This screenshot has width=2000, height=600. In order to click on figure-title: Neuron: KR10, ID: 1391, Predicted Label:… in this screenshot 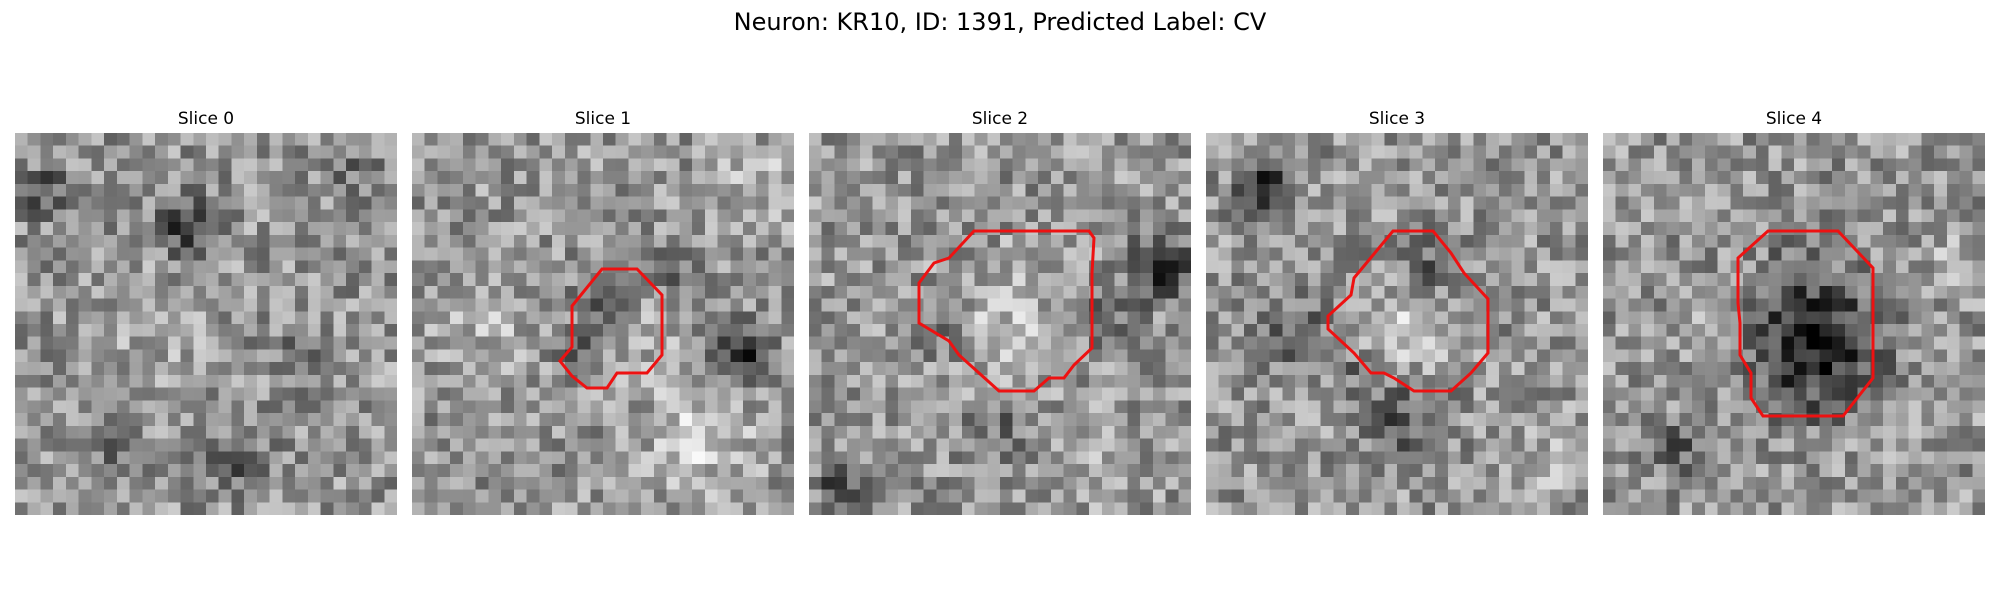, I will do `click(1000, 22)`.